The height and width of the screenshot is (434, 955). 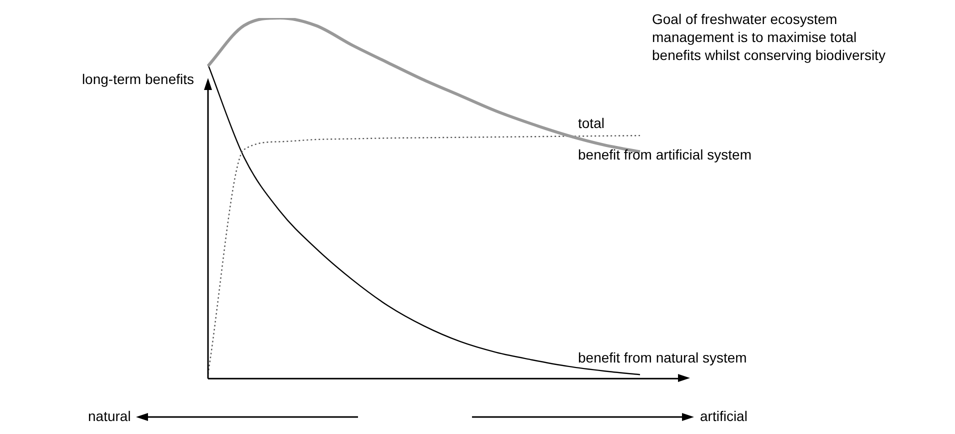 I want to click on text: artificial, so click(x=724, y=416).